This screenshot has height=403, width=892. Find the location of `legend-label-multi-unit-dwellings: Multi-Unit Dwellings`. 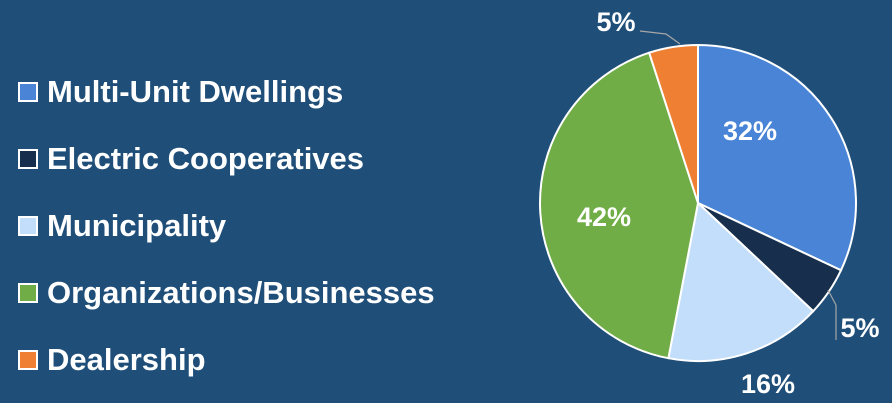

legend-label-multi-unit-dwellings: Multi-Unit Dwellings is located at coordinates (195, 91).